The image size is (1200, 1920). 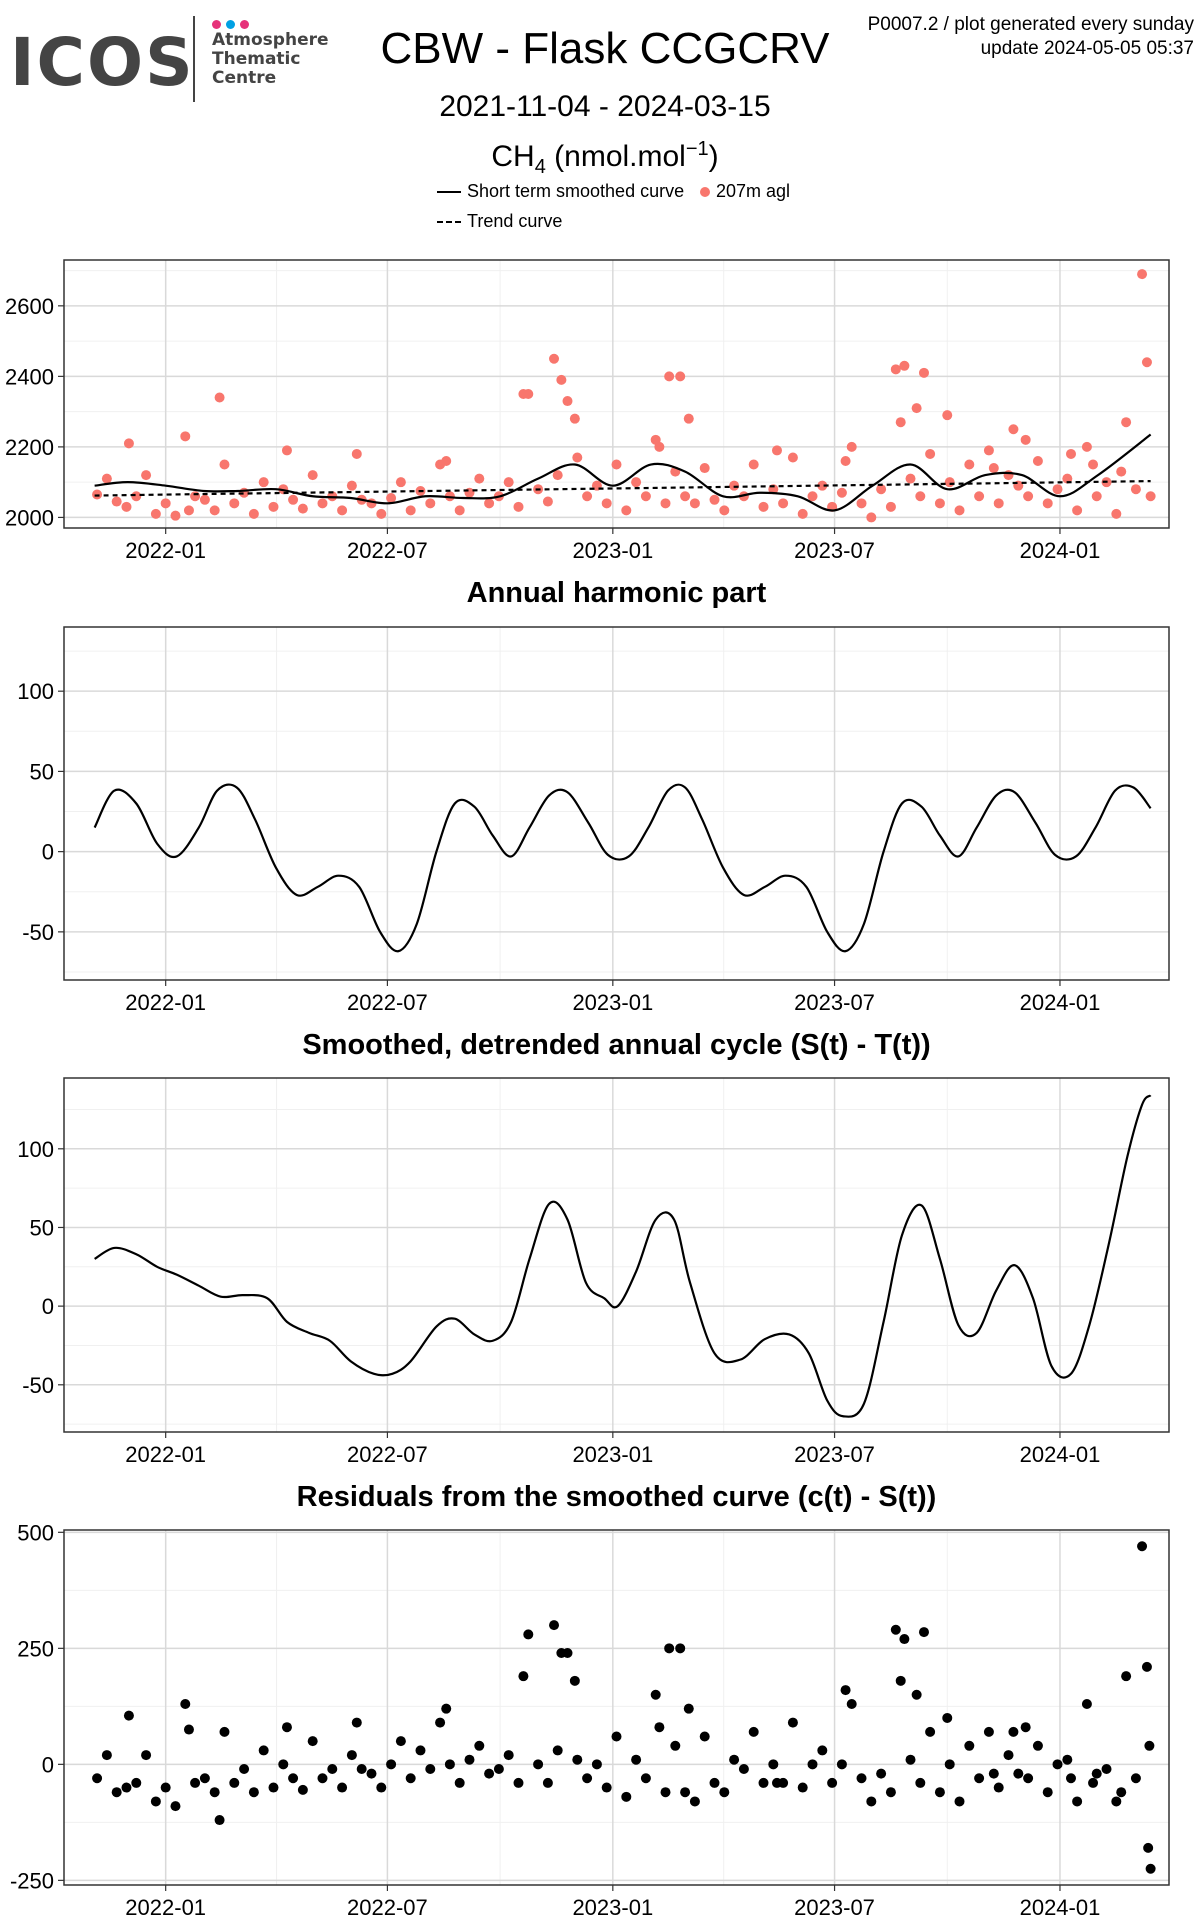 I want to click on legend-smoothed-label: Short term smoothed curve, so click(x=576, y=191).